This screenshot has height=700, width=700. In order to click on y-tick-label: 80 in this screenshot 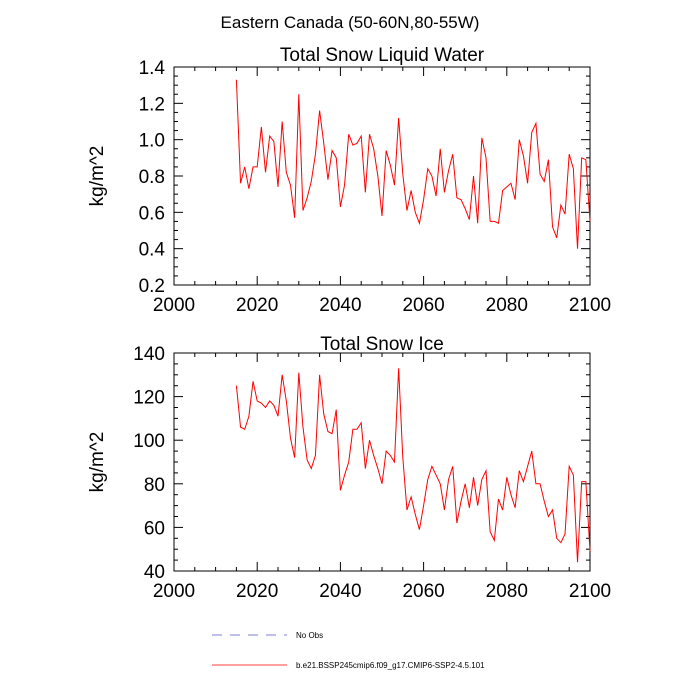, I will do `click(154, 485)`.